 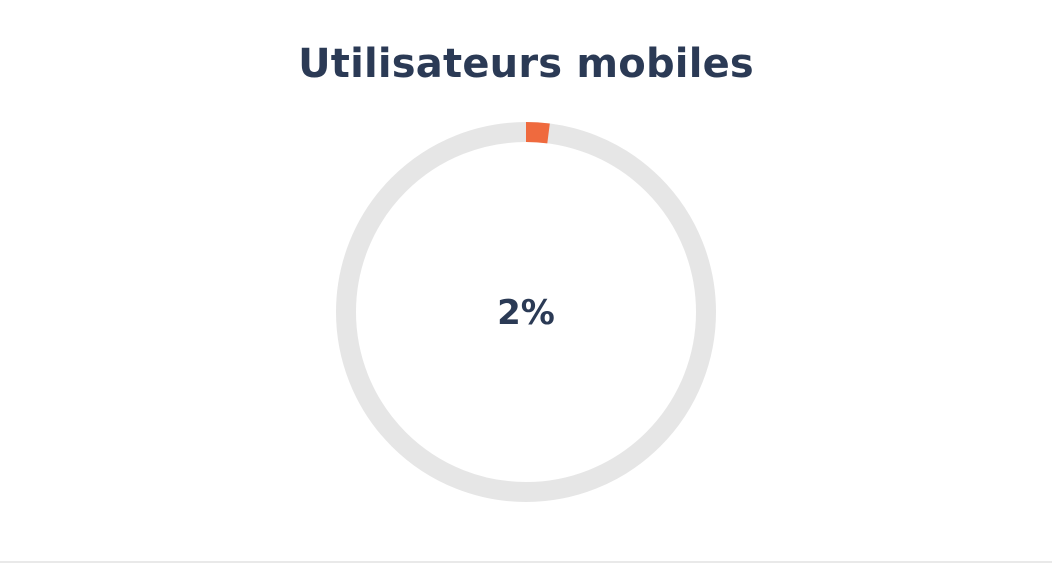 What do you see at coordinates (526, 562) in the screenshot?
I see `bottom-divider` at bounding box center [526, 562].